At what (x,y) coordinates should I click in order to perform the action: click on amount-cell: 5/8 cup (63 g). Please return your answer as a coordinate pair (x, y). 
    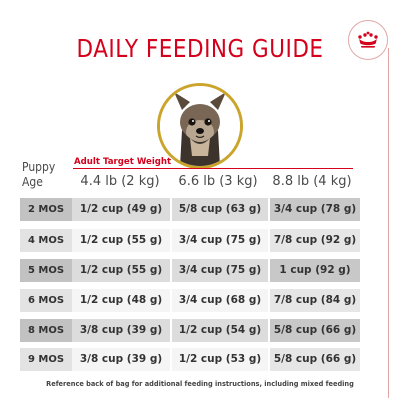
    Looking at the image, I should click on (219, 209).